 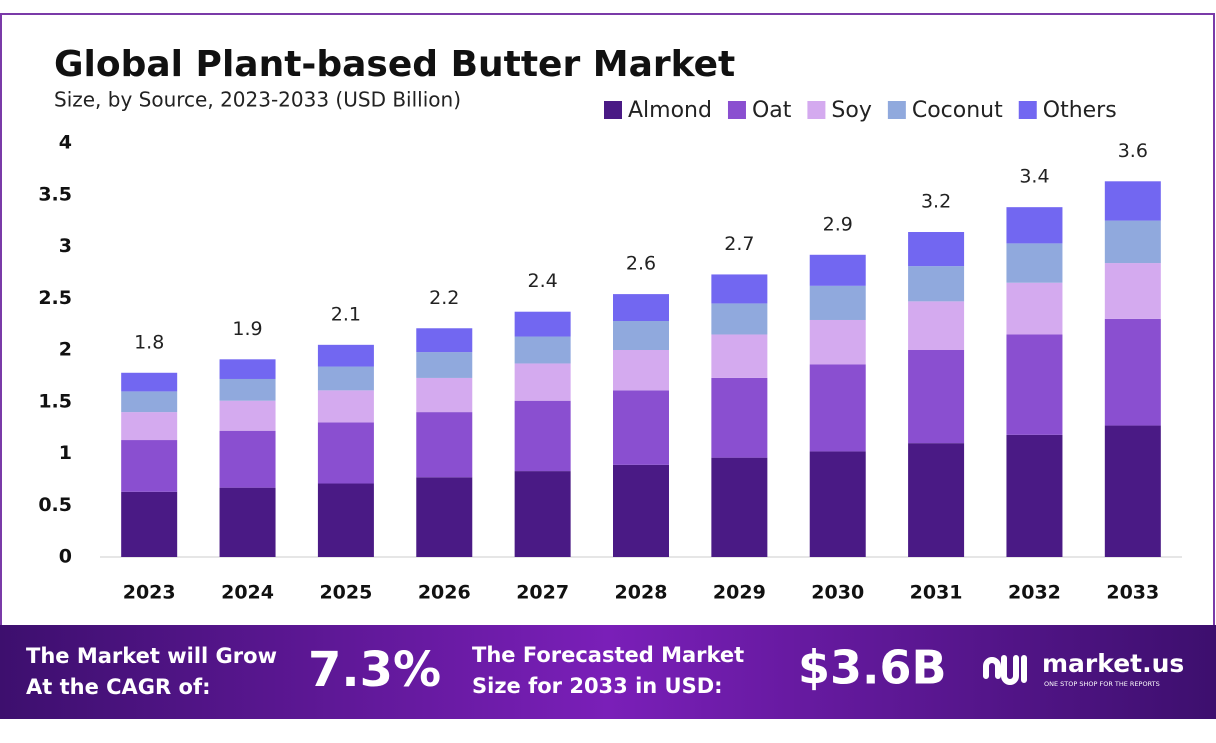 What do you see at coordinates (65, 143) in the screenshot?
I see `y-tick-label: 4` at bounding box center [65, 143].